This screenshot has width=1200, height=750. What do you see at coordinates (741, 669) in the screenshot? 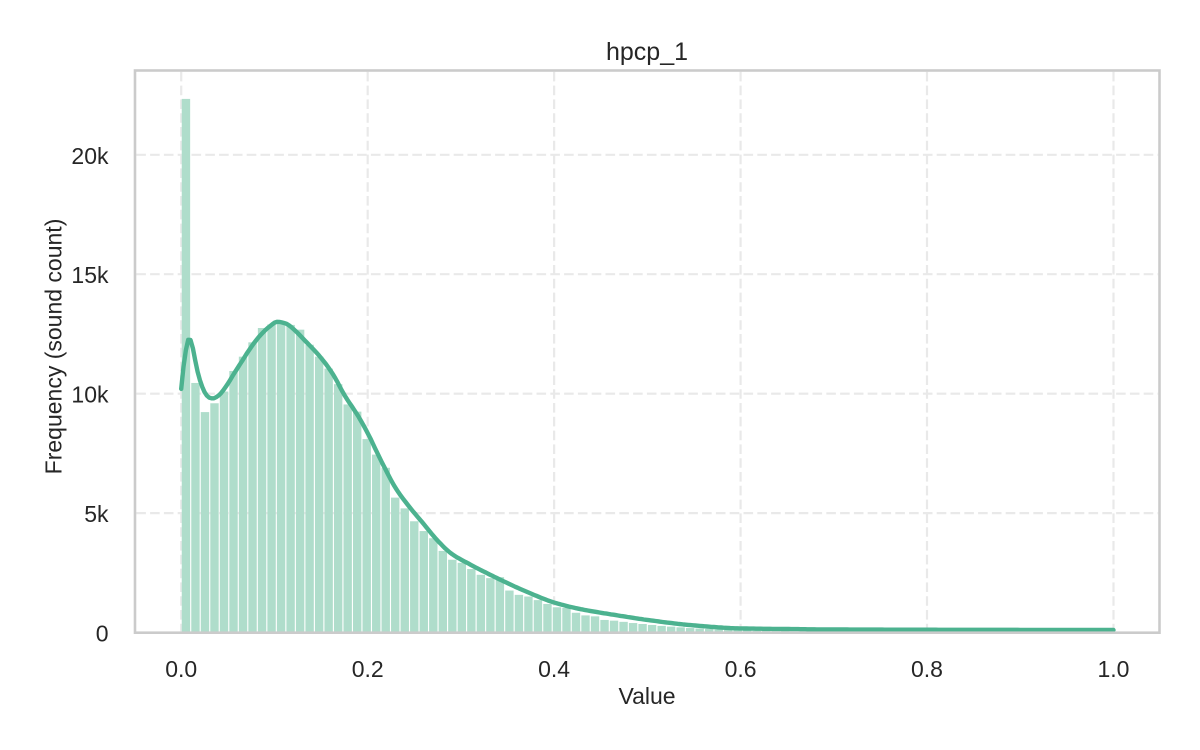
I see `svg-text: 0.6` at bounding box center [741, 669].